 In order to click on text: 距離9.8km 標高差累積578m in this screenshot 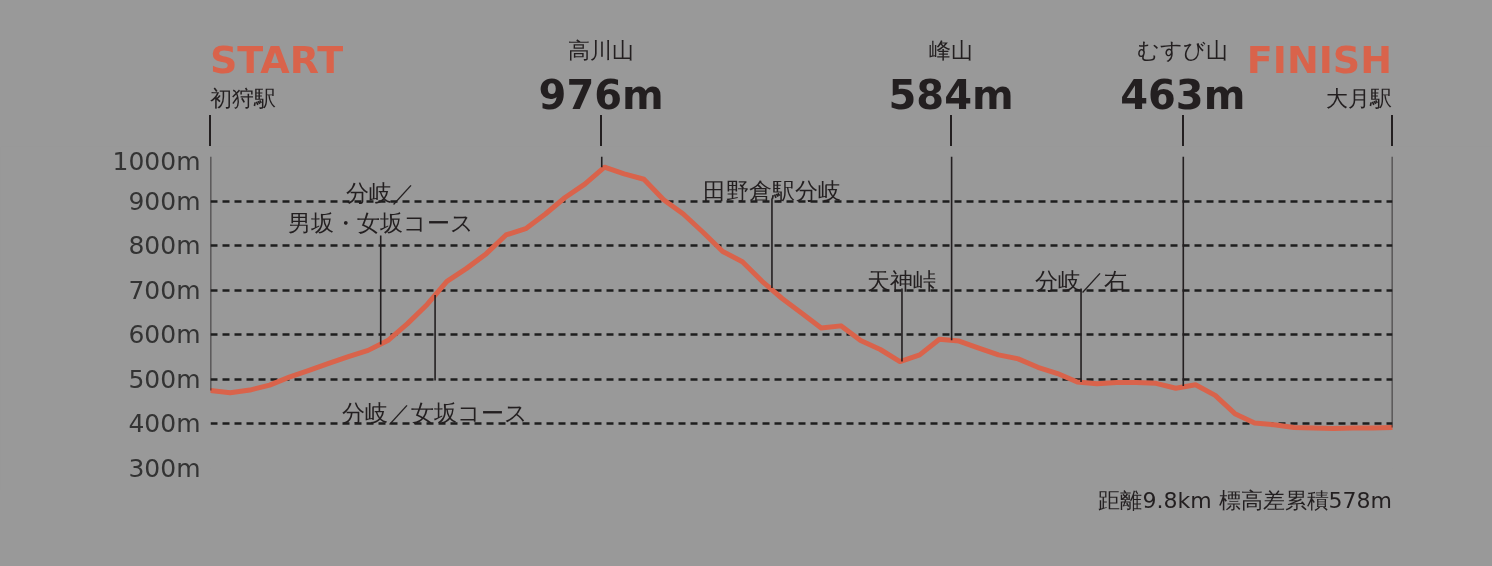, I will do `click(1245, 500)`.